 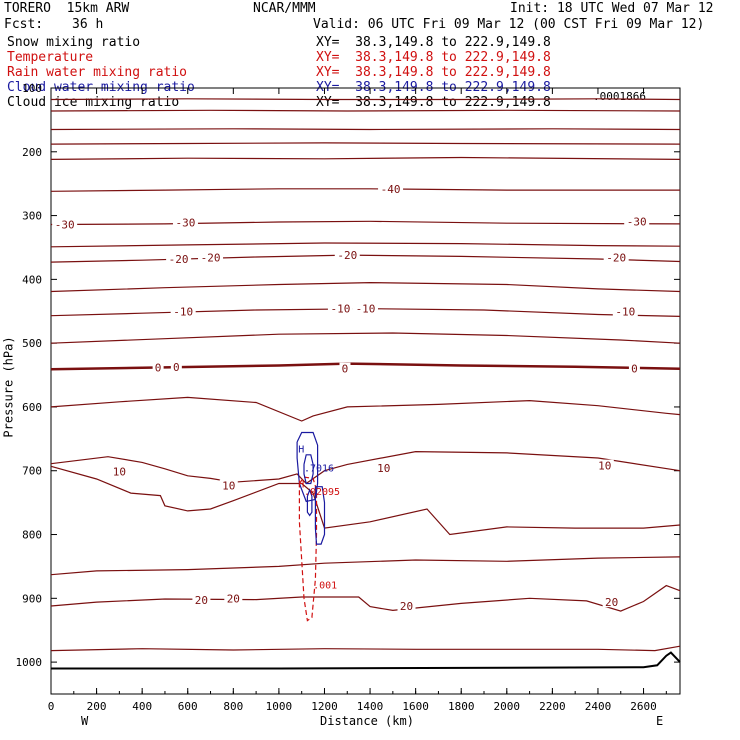 What do you see at coordinates (367, 721) in the screenshot?
I see `x-axis-label: Distance (km)` at bounding box center [367, 721].